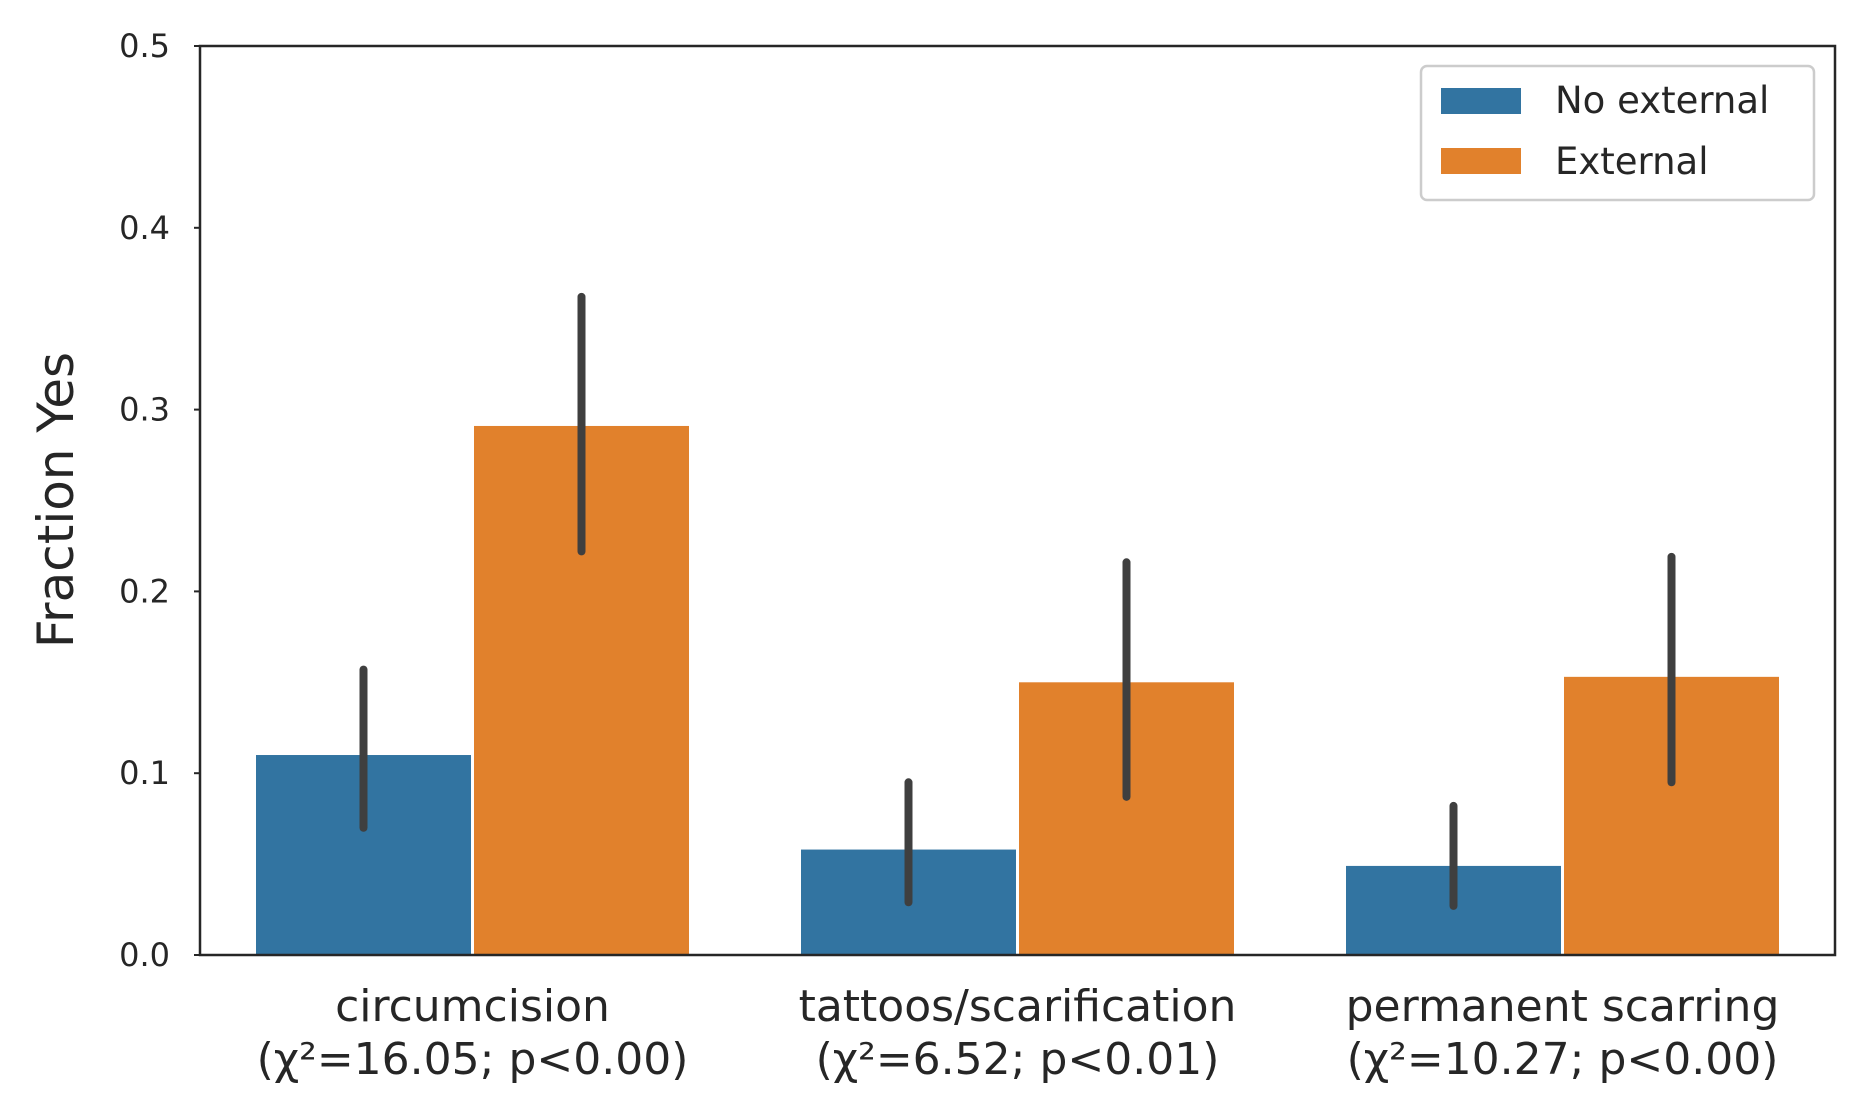 The image size is (1856, 1114). What do you see at coordinates (1481, 101) in the screenshot?
I see `legend-swatch-no-external` at bounding box center [1481, 101].